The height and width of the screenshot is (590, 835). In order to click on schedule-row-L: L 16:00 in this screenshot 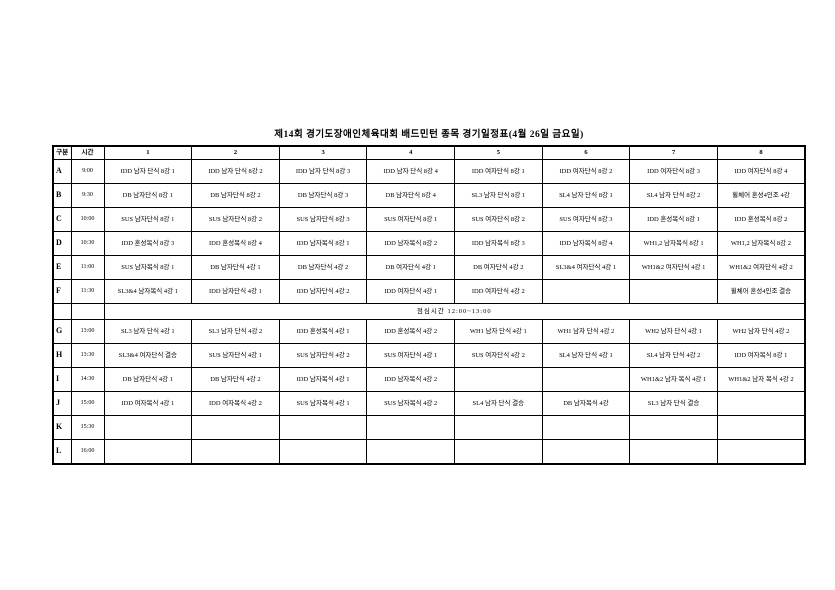, I will do `click(429, 452)`.